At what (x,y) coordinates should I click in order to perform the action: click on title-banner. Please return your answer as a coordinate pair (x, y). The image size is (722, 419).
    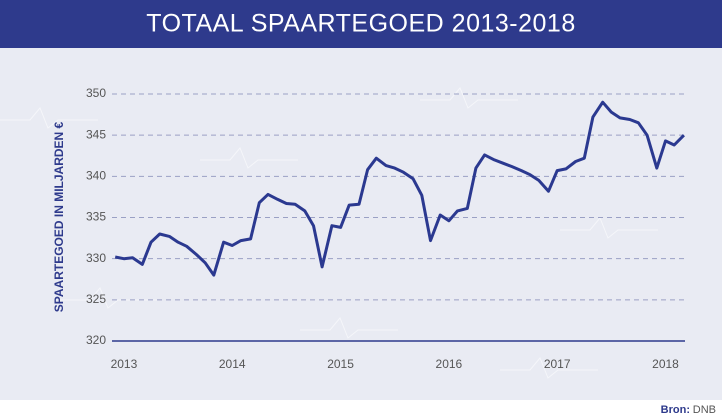
    Looking at the image, I should click on (361, 24).